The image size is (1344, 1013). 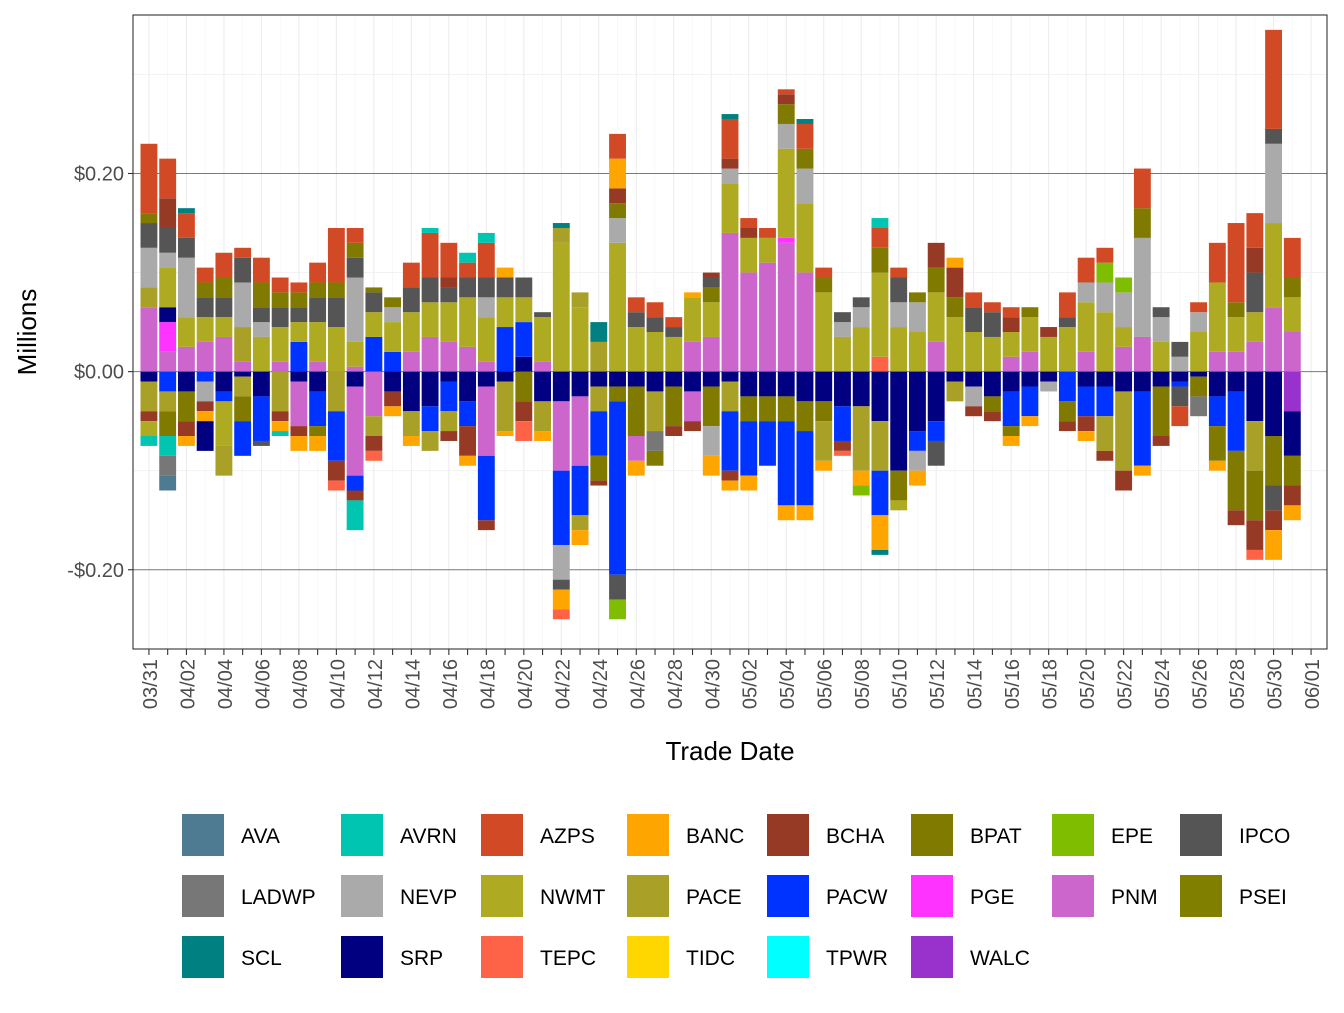 I want to click on legend-item-srp: SRP, so click(x=392, y=957).